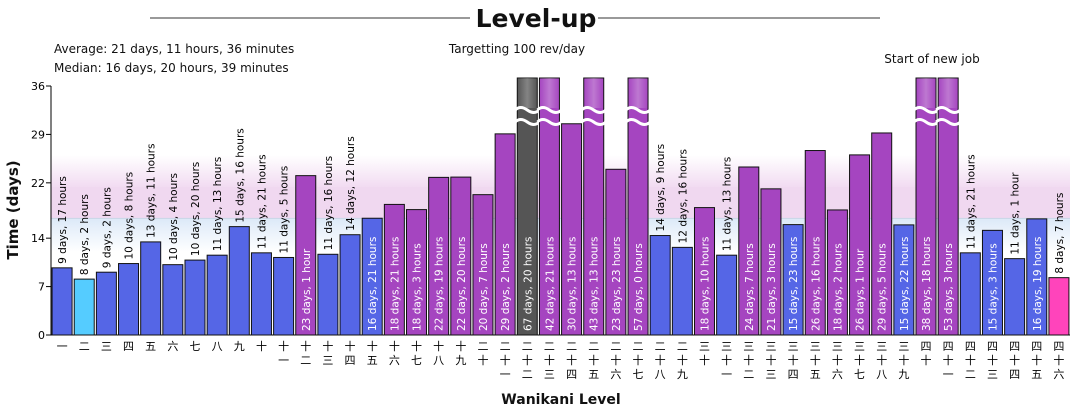  Describe the element at coordinates (793, 360) in the screenshot. I see `x-level-label: 三十四` at that location.